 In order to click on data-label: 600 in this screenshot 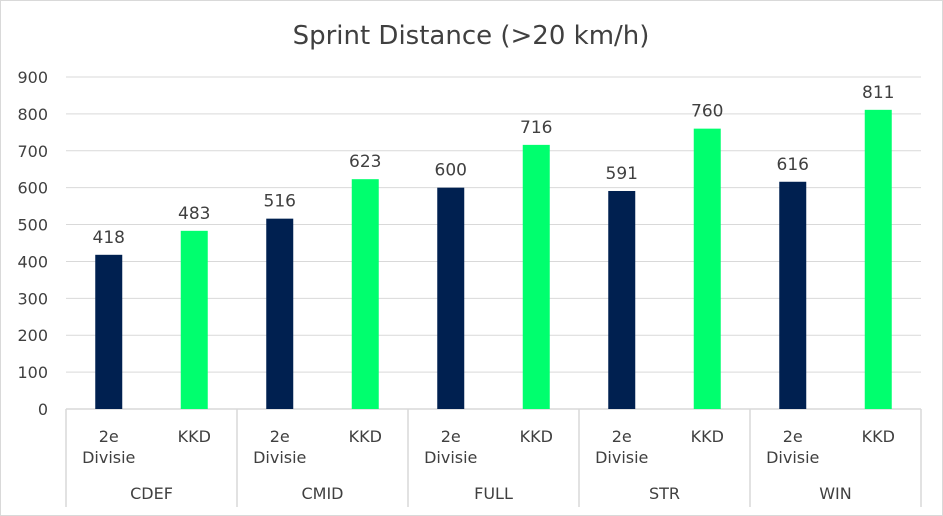, I will do `click(451, 171)`.